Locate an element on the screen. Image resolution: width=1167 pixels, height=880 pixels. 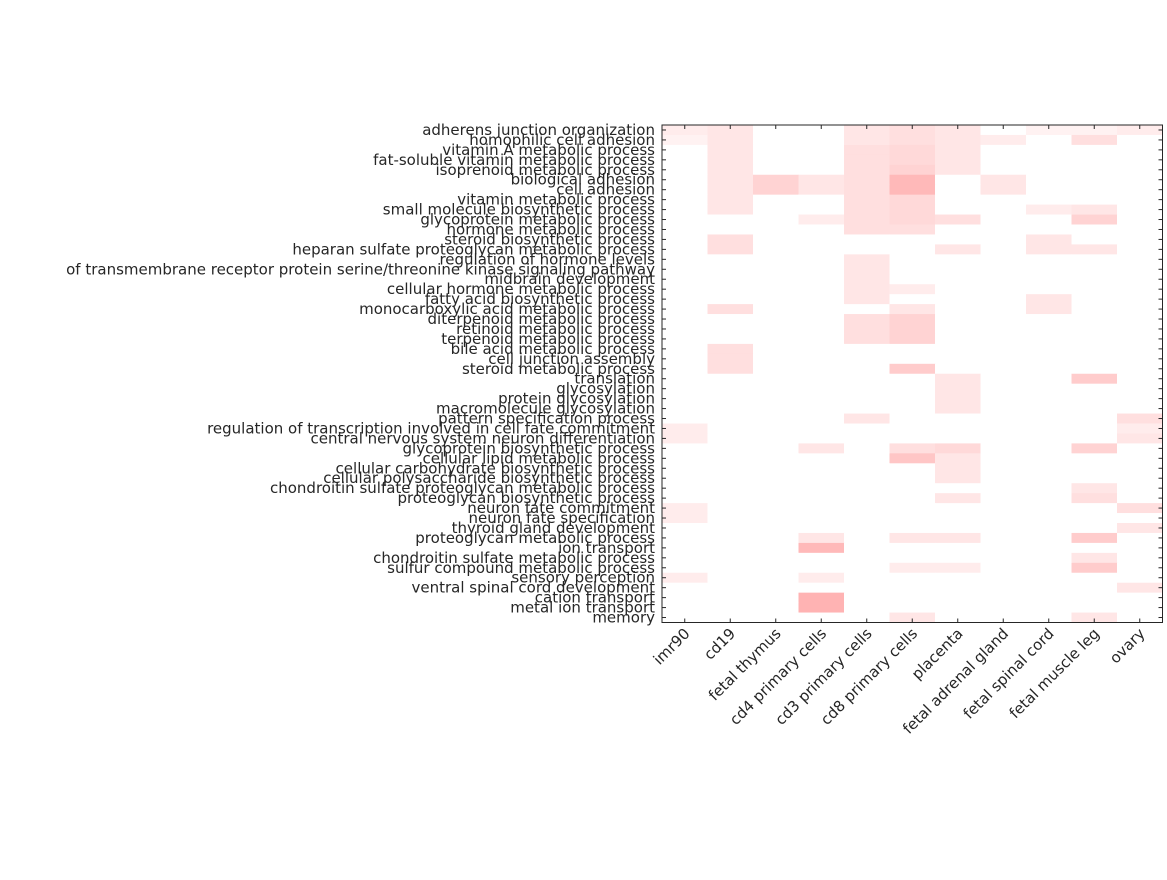
column-label: ovary is located at coordinates (1127, 646).